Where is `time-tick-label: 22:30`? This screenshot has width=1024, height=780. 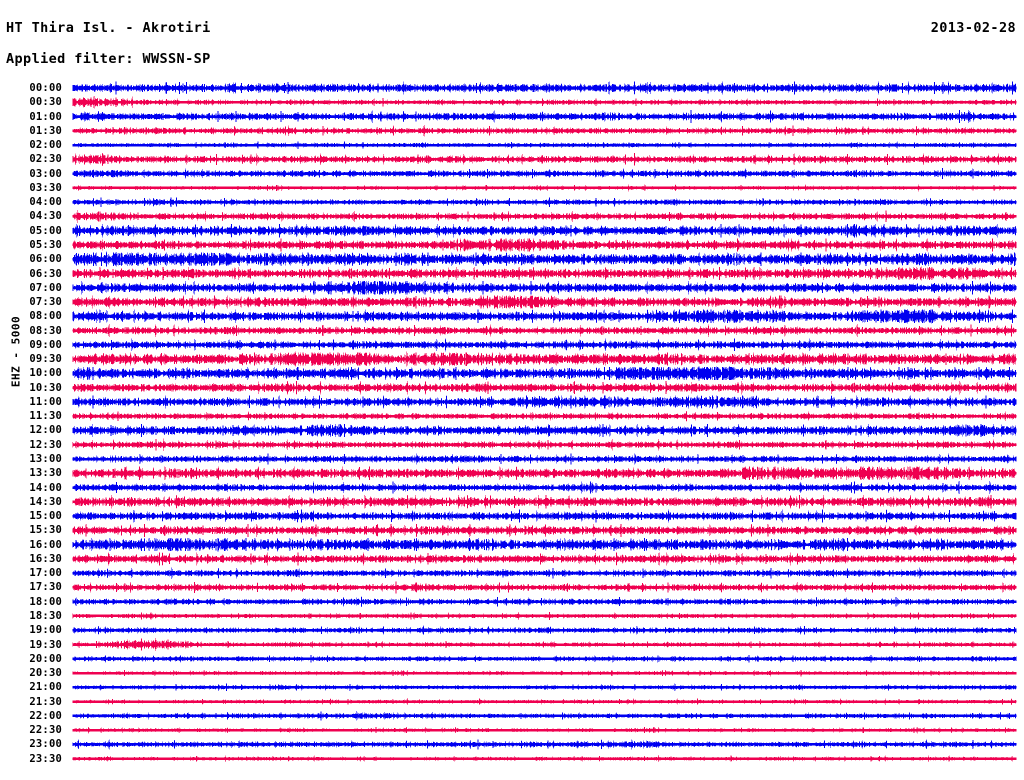 time-tick-label: 22:30 is located at coordinates (45, 730).